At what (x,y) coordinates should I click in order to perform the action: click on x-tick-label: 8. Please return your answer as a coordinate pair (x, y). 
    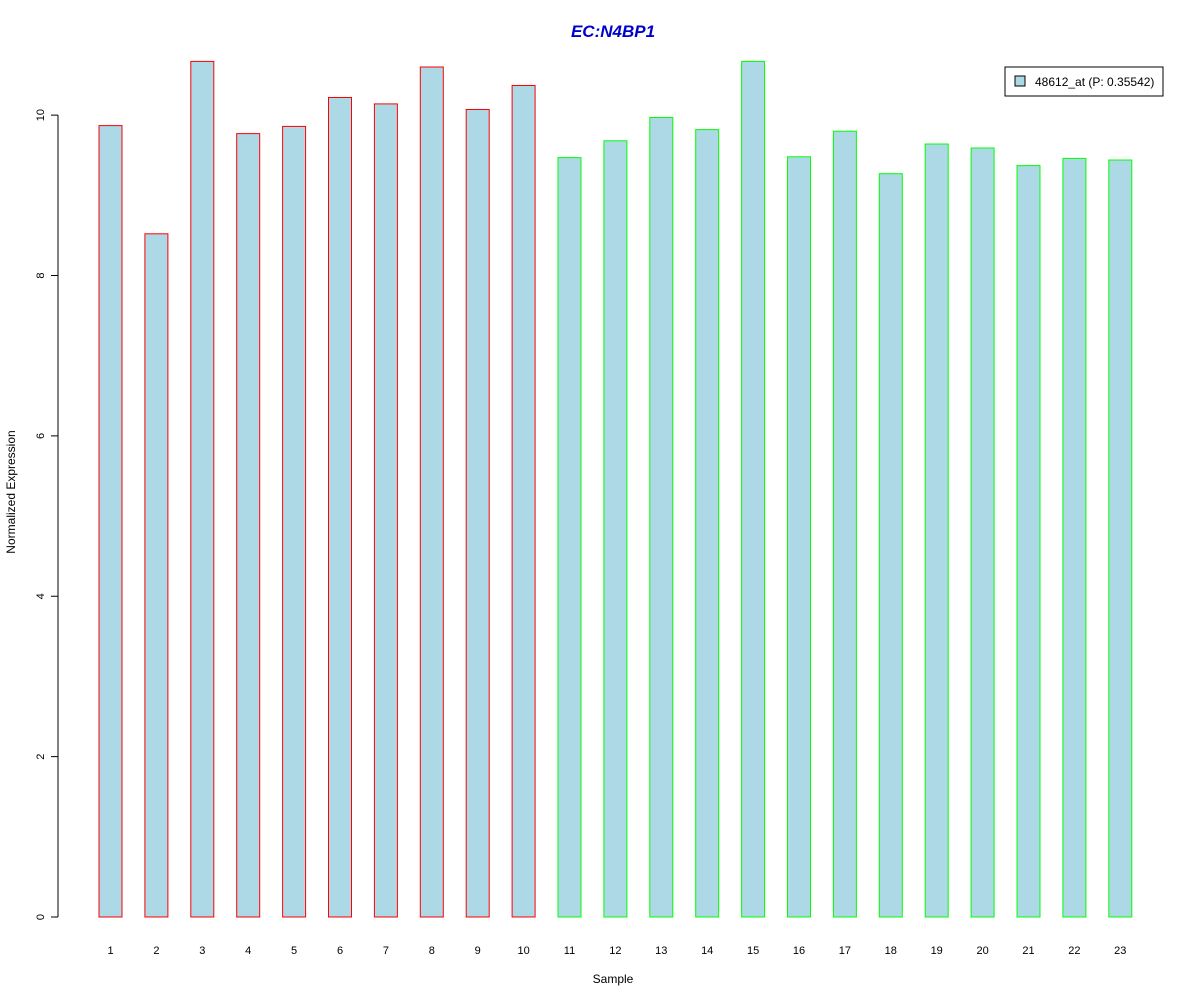
    Looking at the image, I should click on (432, 951).